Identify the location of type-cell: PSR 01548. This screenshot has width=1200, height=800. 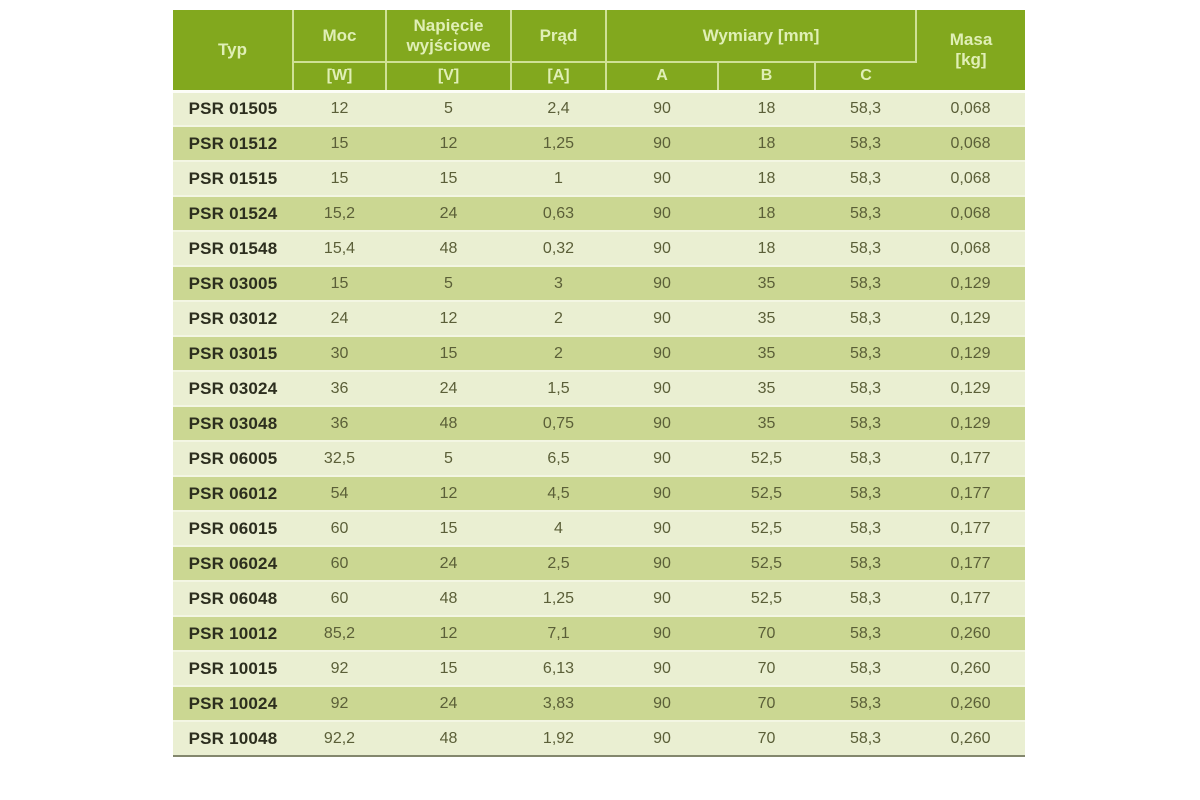
(233, 248).